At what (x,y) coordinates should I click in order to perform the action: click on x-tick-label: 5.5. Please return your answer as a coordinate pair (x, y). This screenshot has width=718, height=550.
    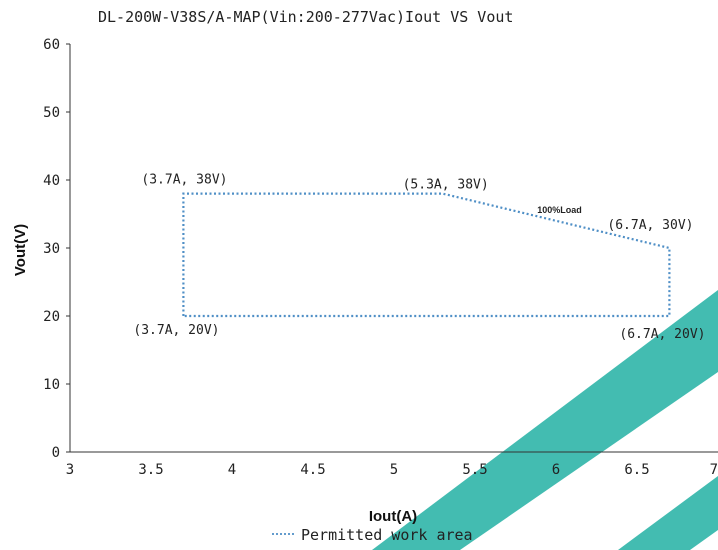
    Looking at the image, I should click on (474, 470).